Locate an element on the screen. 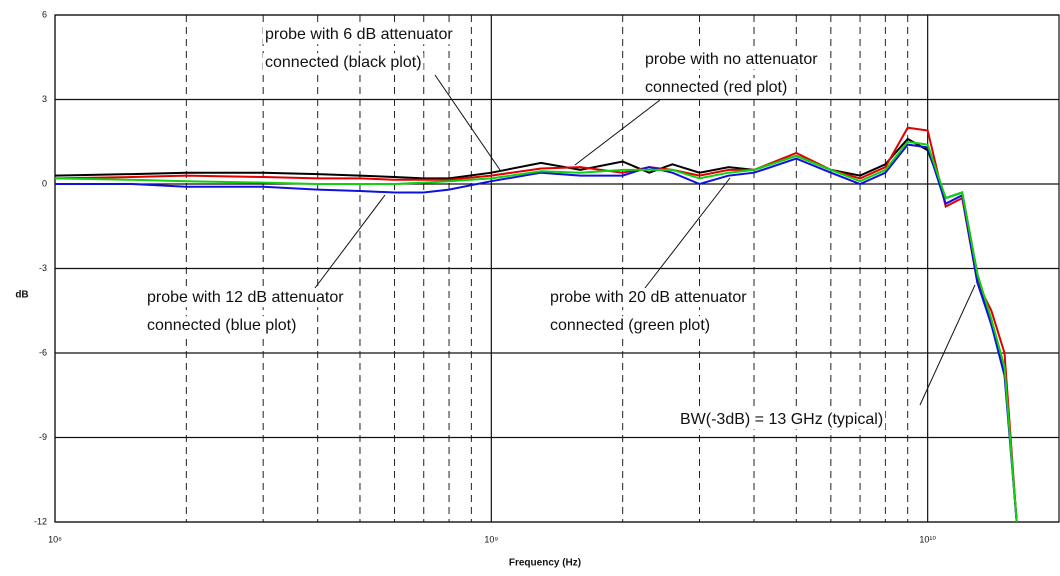  y-tick-label: 0 is located at coordinates (44, 183).